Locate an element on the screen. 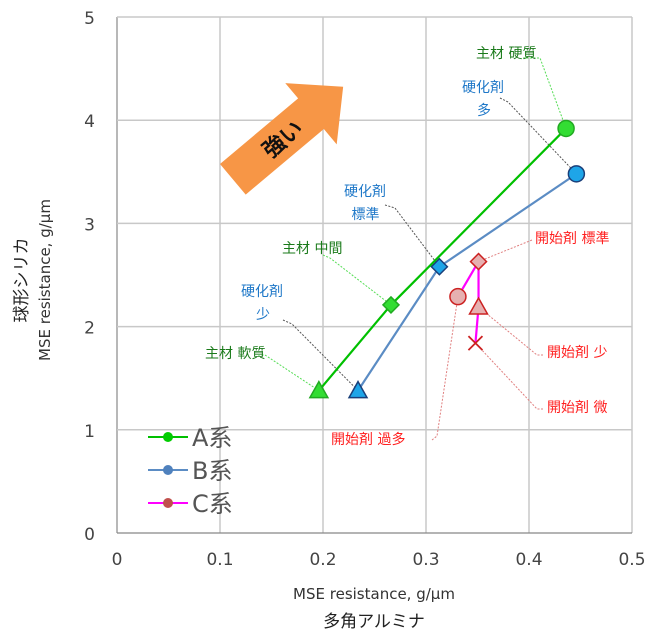 The height and width of the screenshot is (641, 656). annotation-label: 少 is located at coordinates (263, 315).